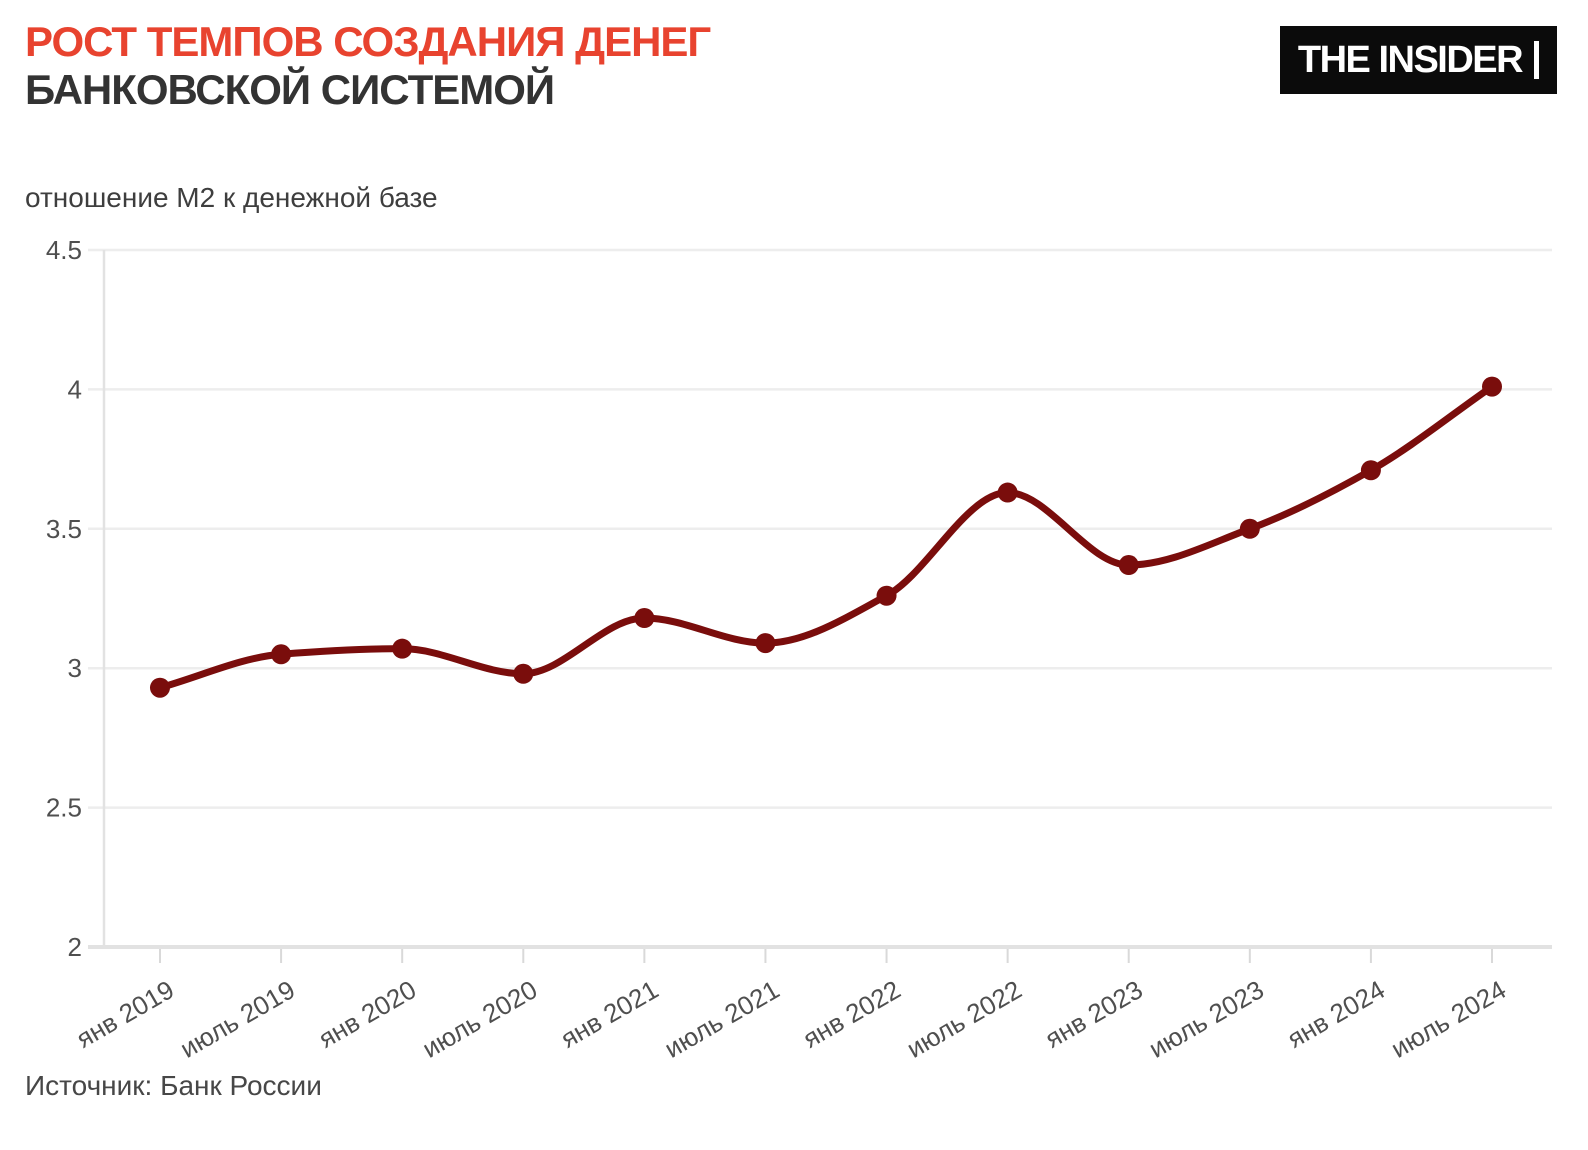 The height and width of the screenshot is (1150, 1588). Describe the element at coordinates (479, 1019) in the screenshot. I see `x-tick-label: июль 2020` at that location.